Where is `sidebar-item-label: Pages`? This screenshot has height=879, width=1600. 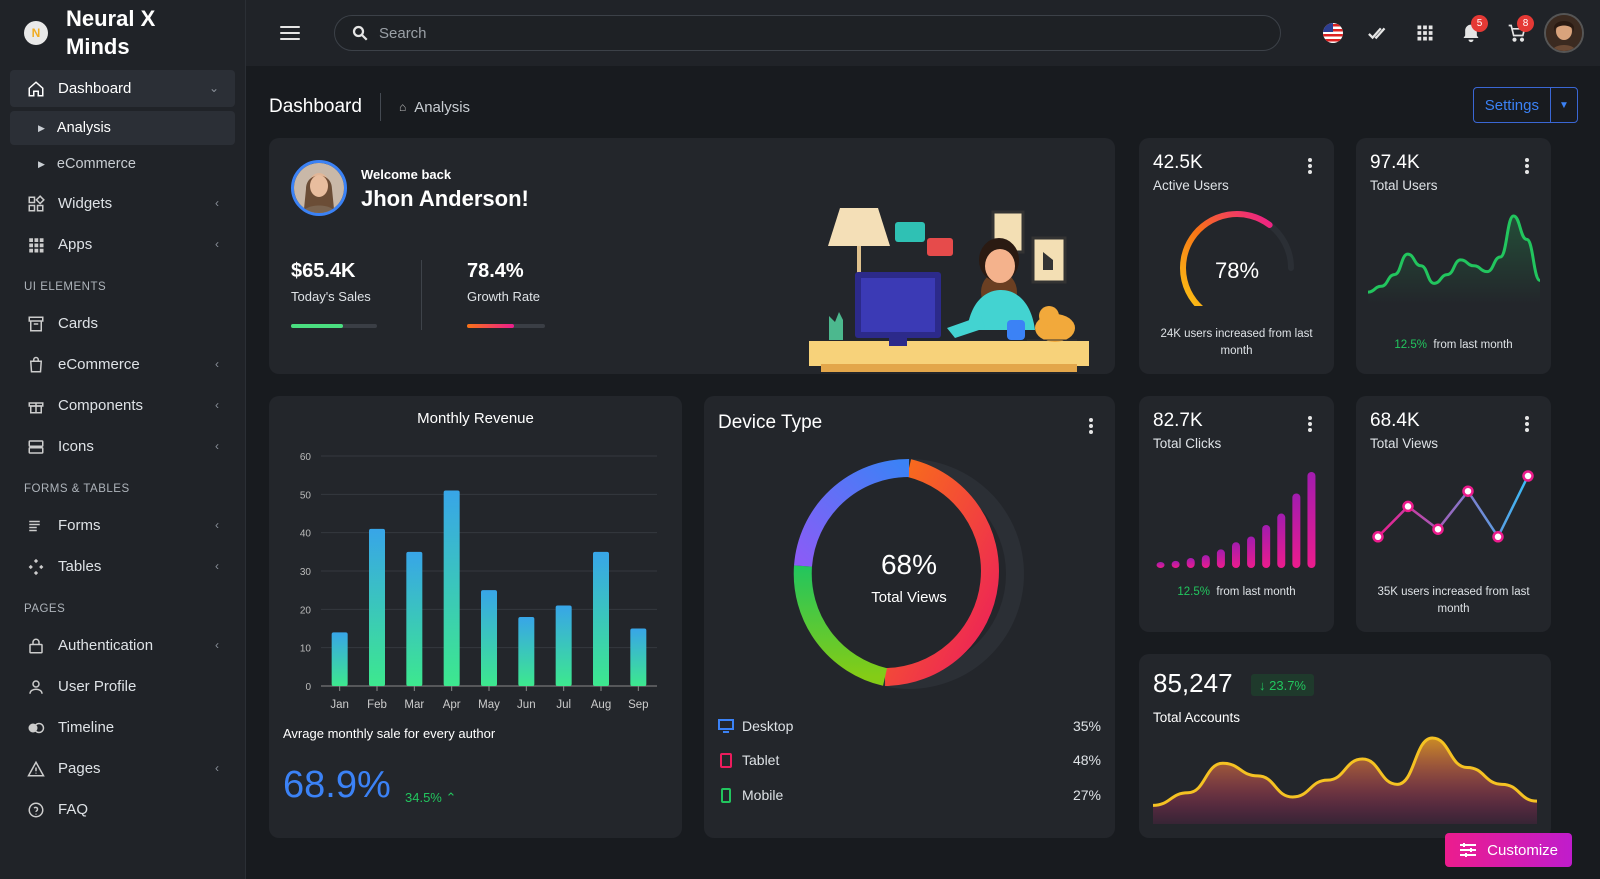
sidebar-item-label: Pages is located at coordinates (79, 768).